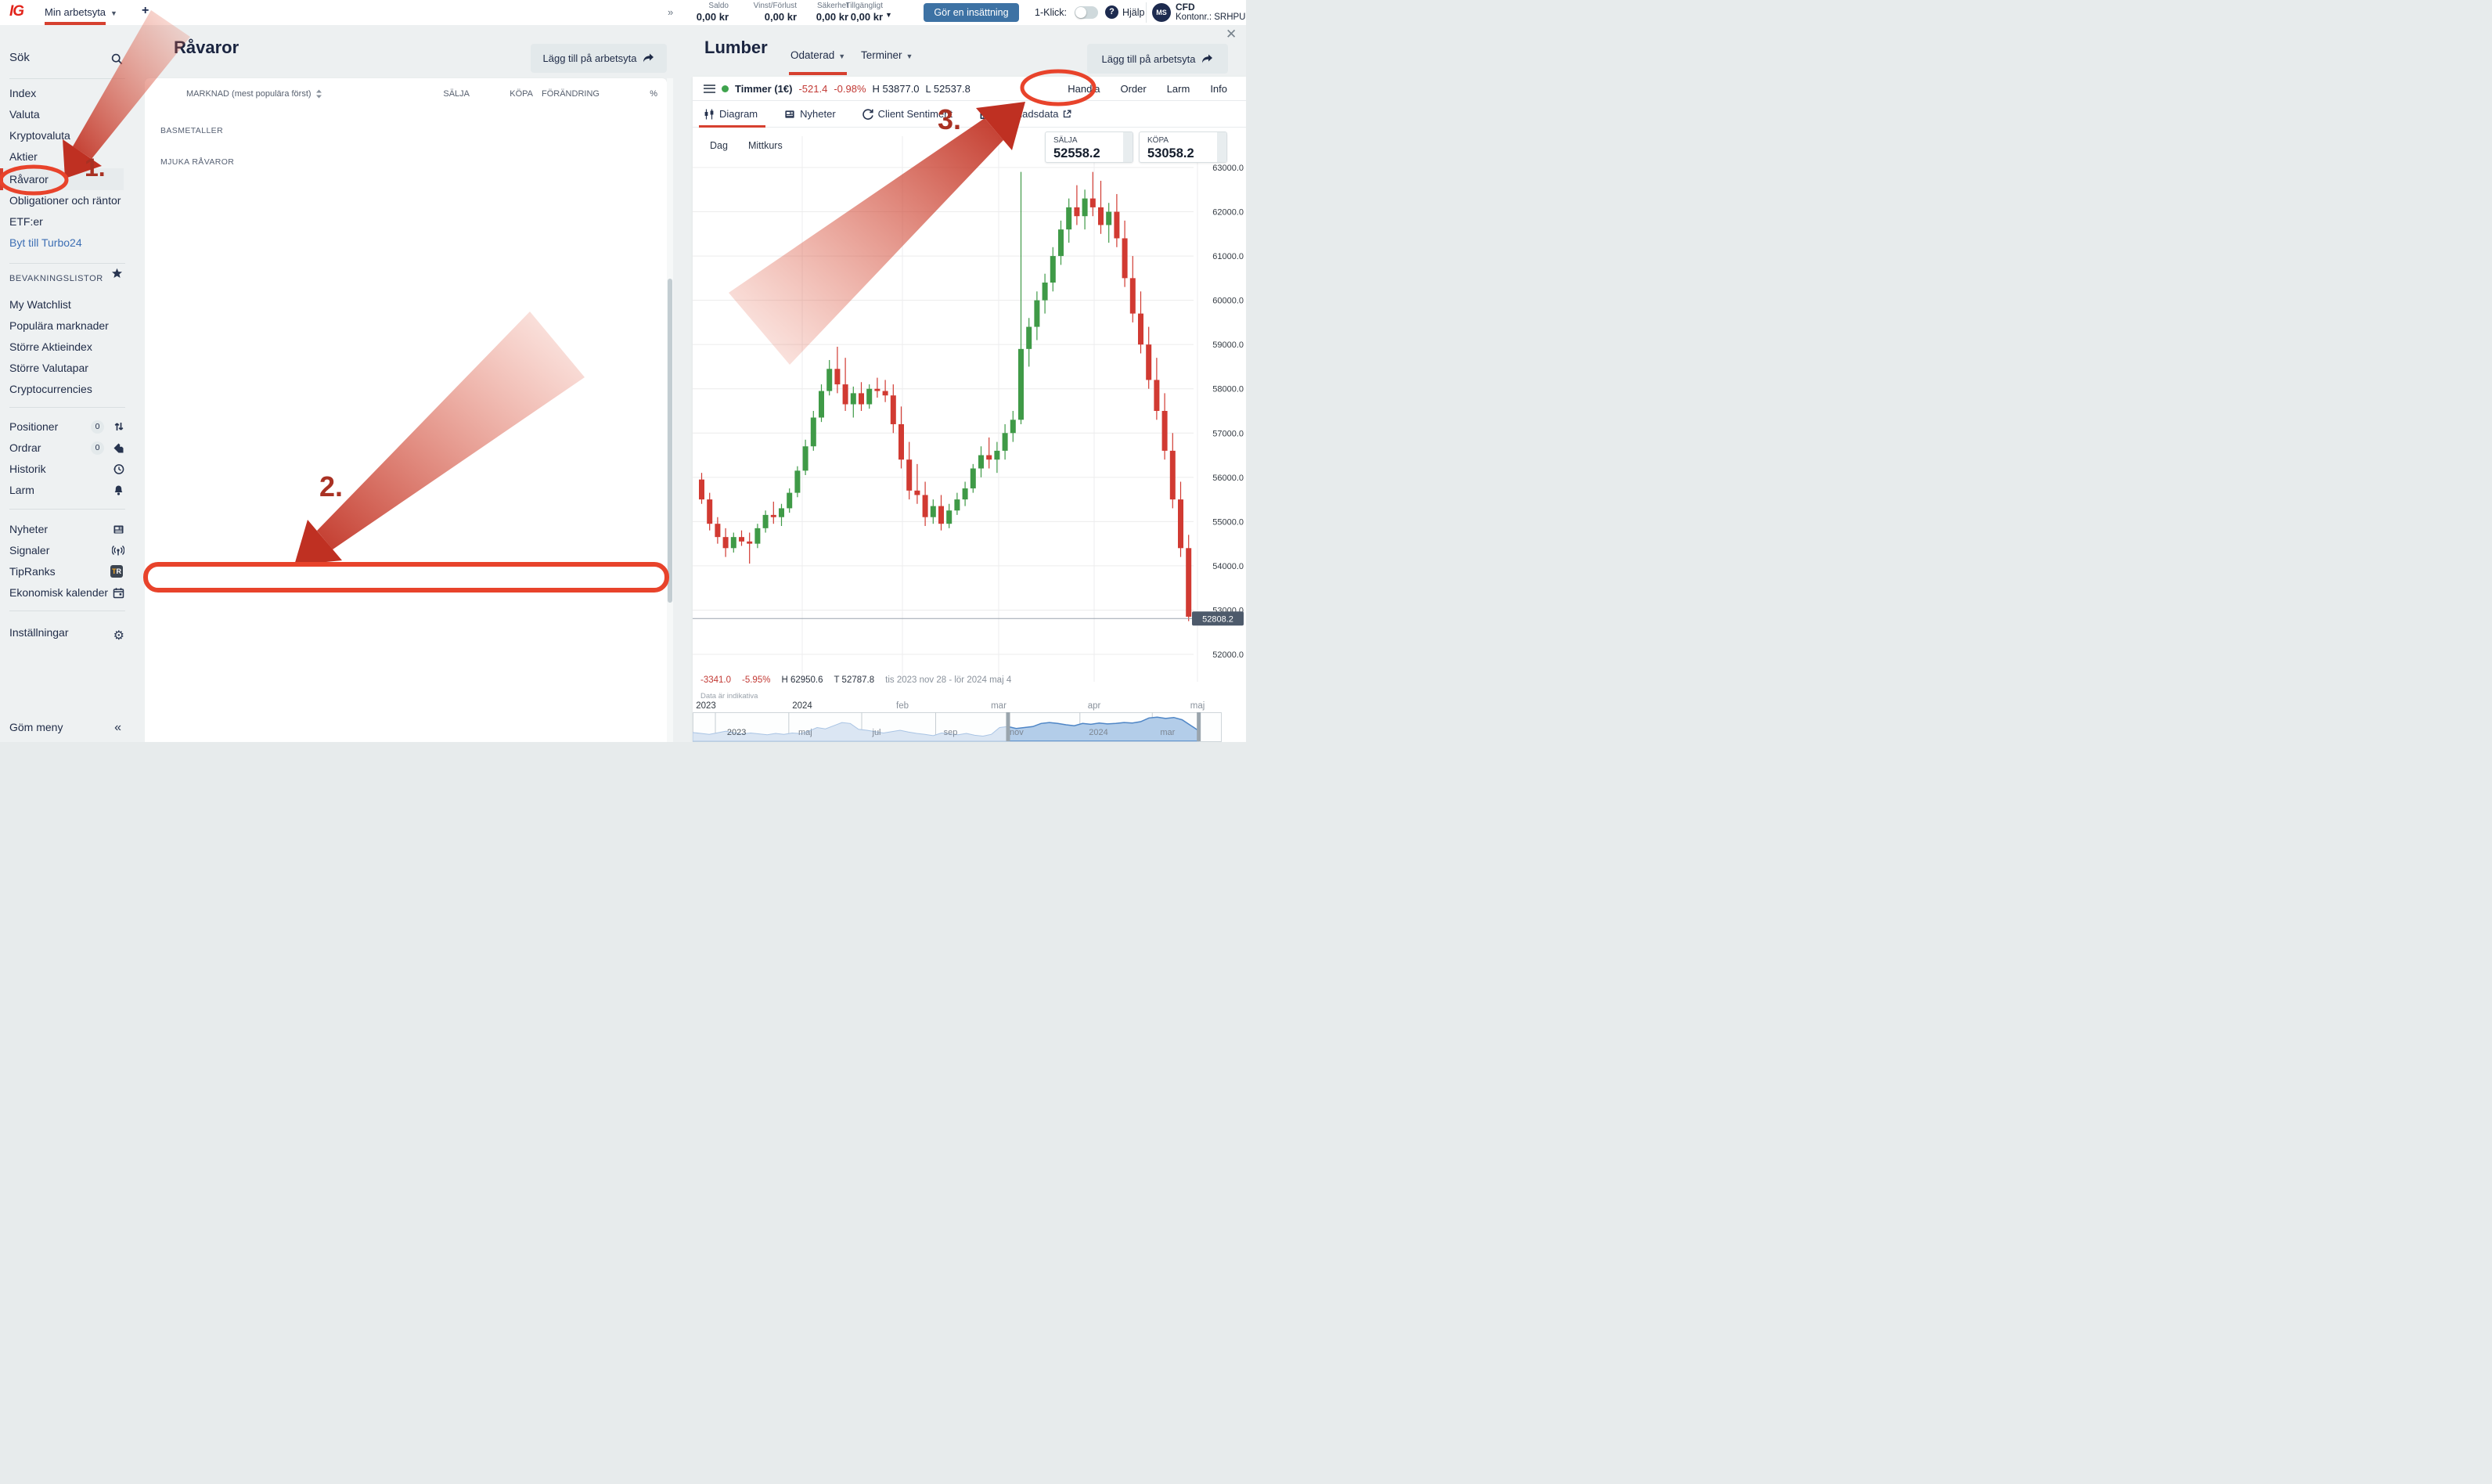 Image resolution: width=2492 pixels, height=1484 pixels. I want to click on period-selector: Dag, so click(719, 145).